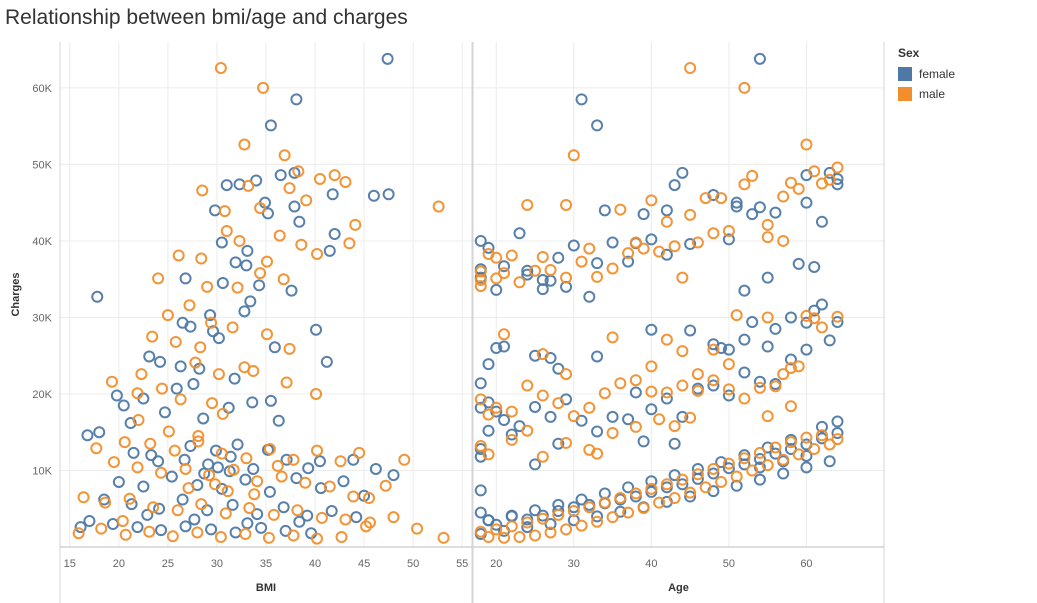  I want to click on x-tick-label: 45, so click(364, 564).